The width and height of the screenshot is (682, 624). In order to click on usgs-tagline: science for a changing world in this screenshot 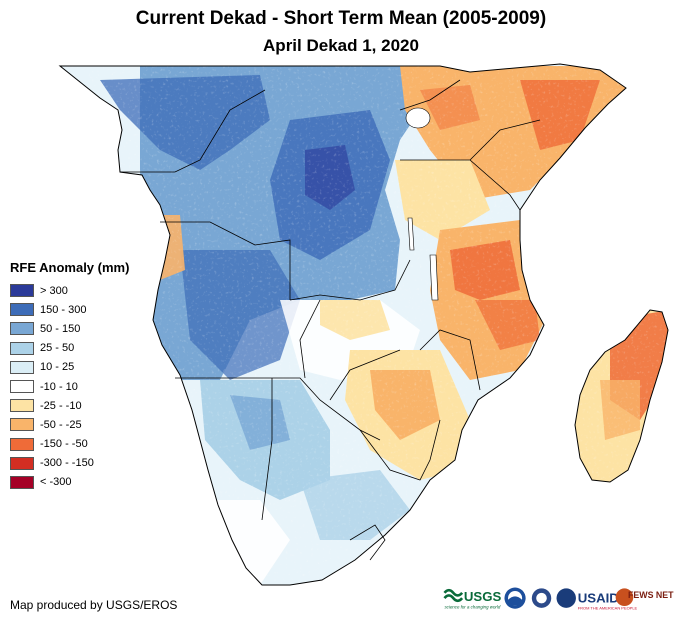, I will do `click(472, 607)`.